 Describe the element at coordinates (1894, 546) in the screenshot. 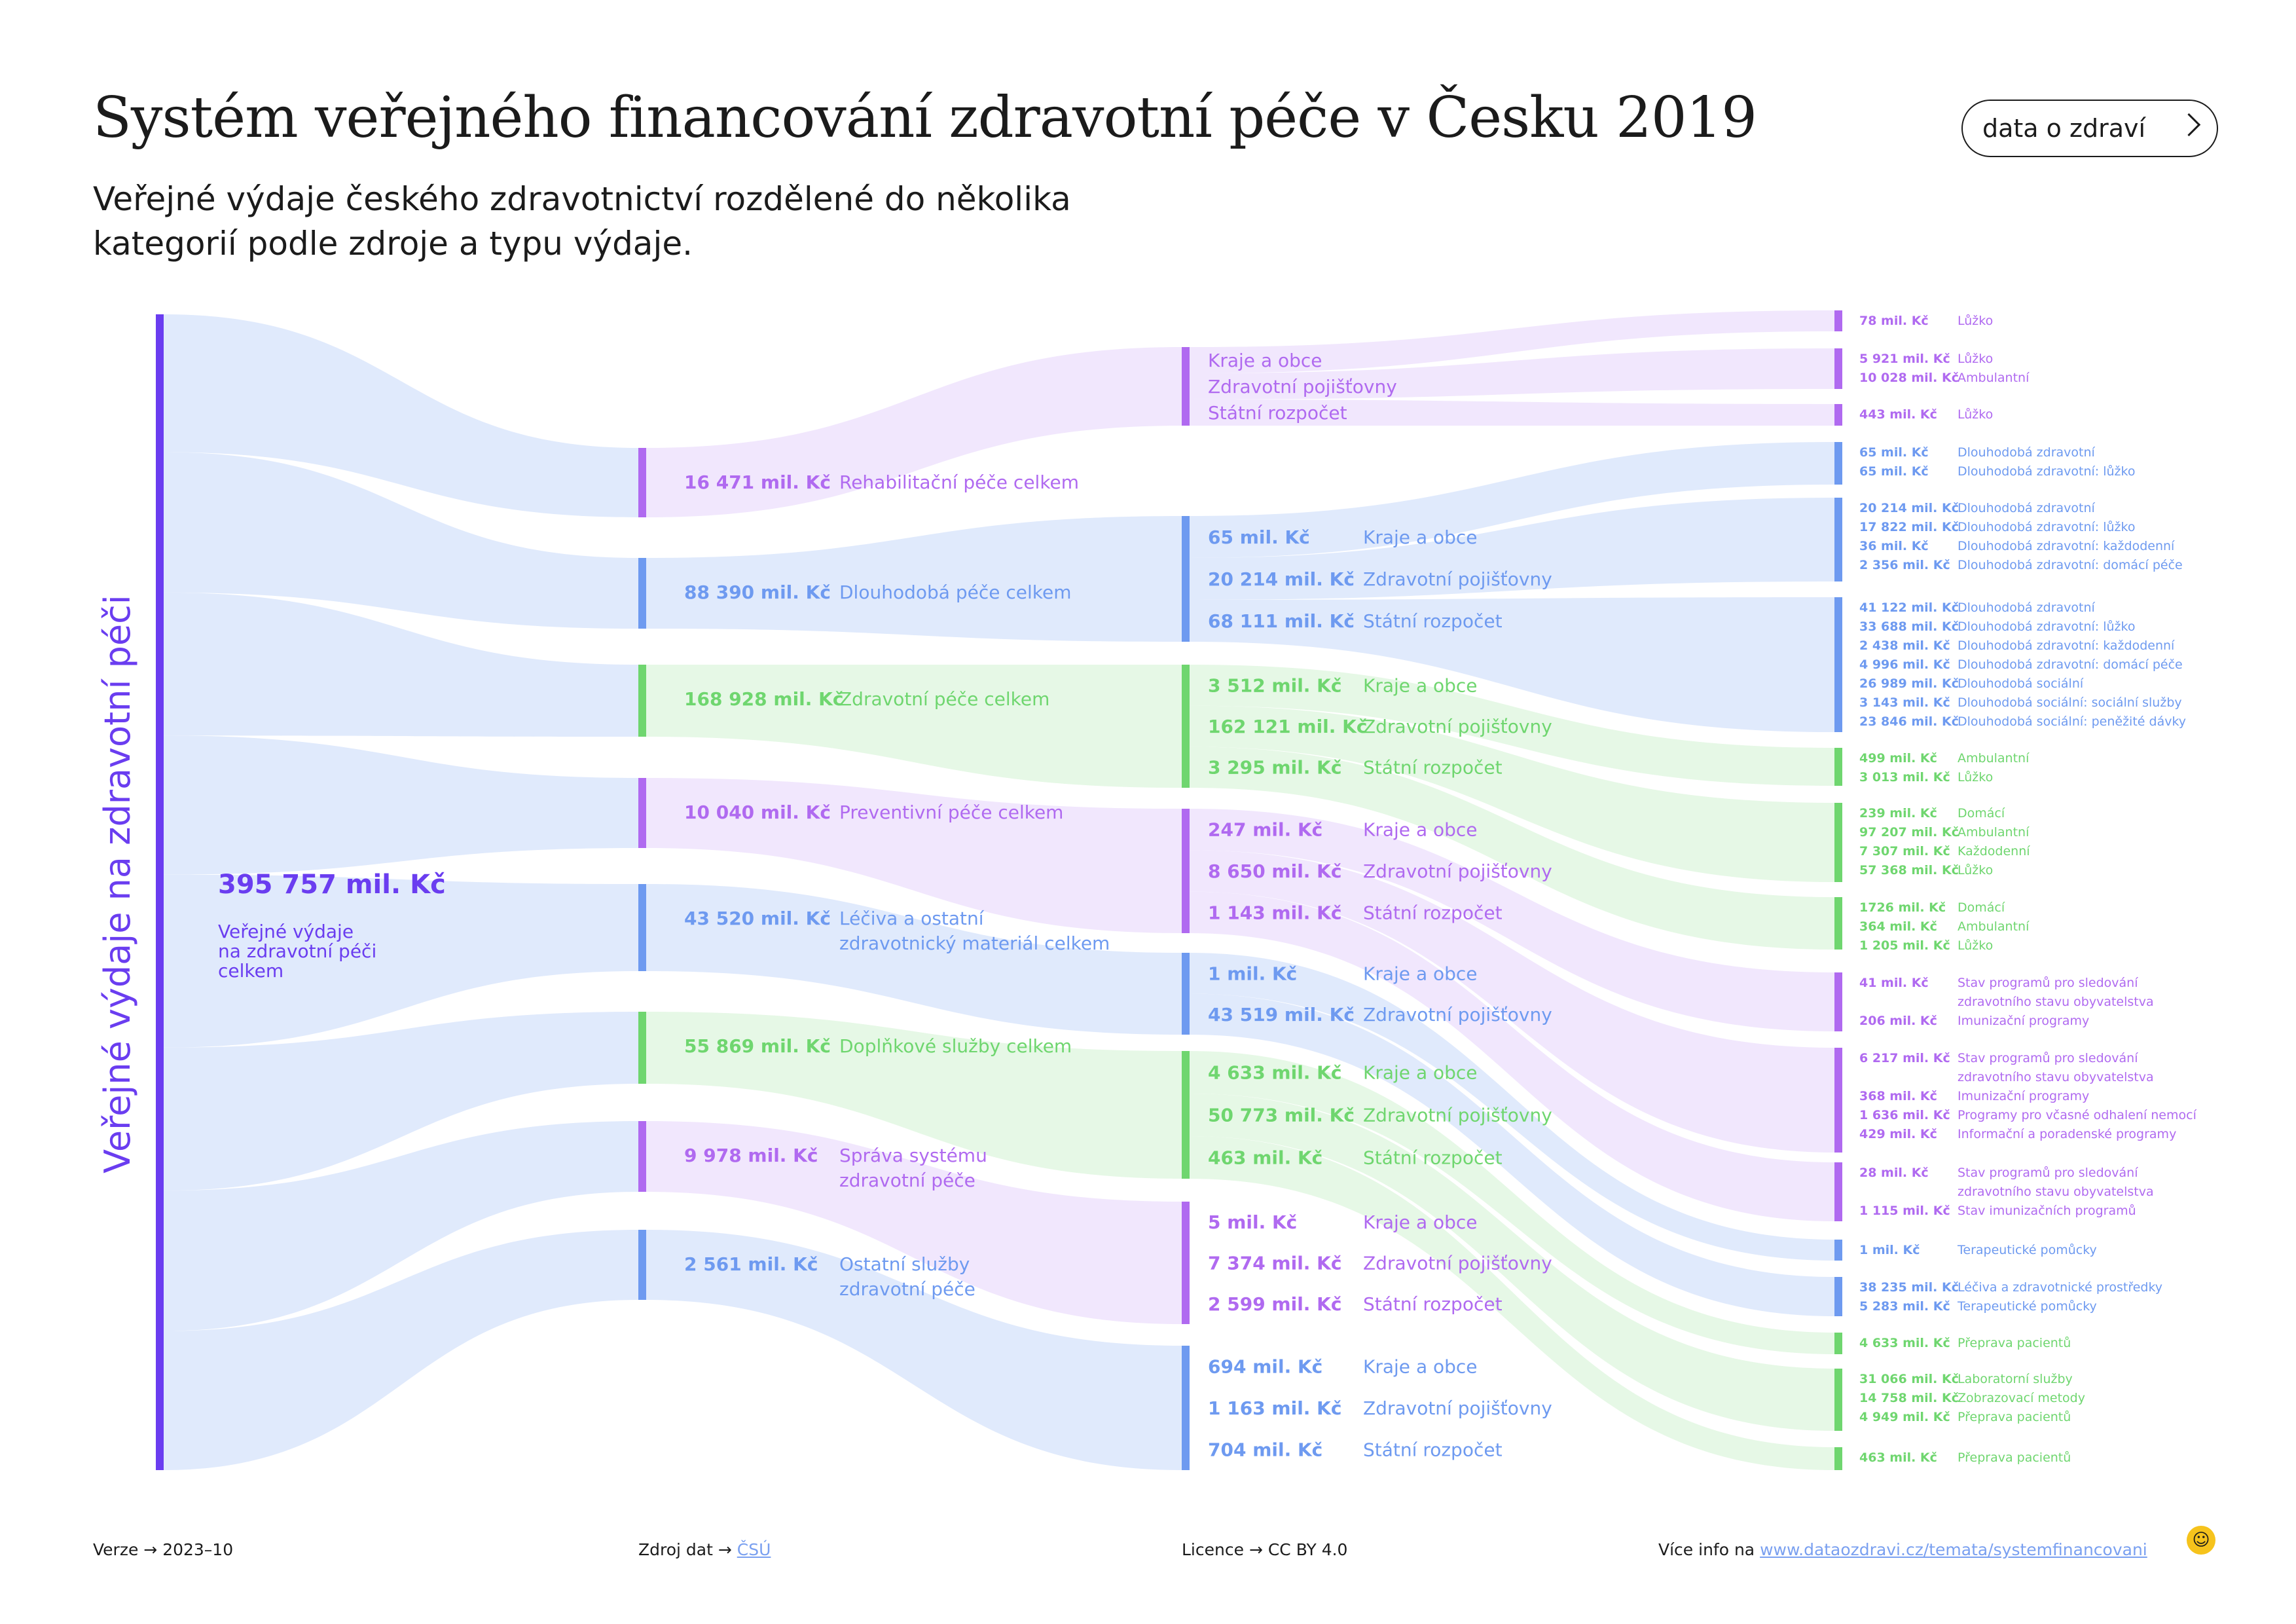

I see `detail-value: 36 mil. Kč` at that location.